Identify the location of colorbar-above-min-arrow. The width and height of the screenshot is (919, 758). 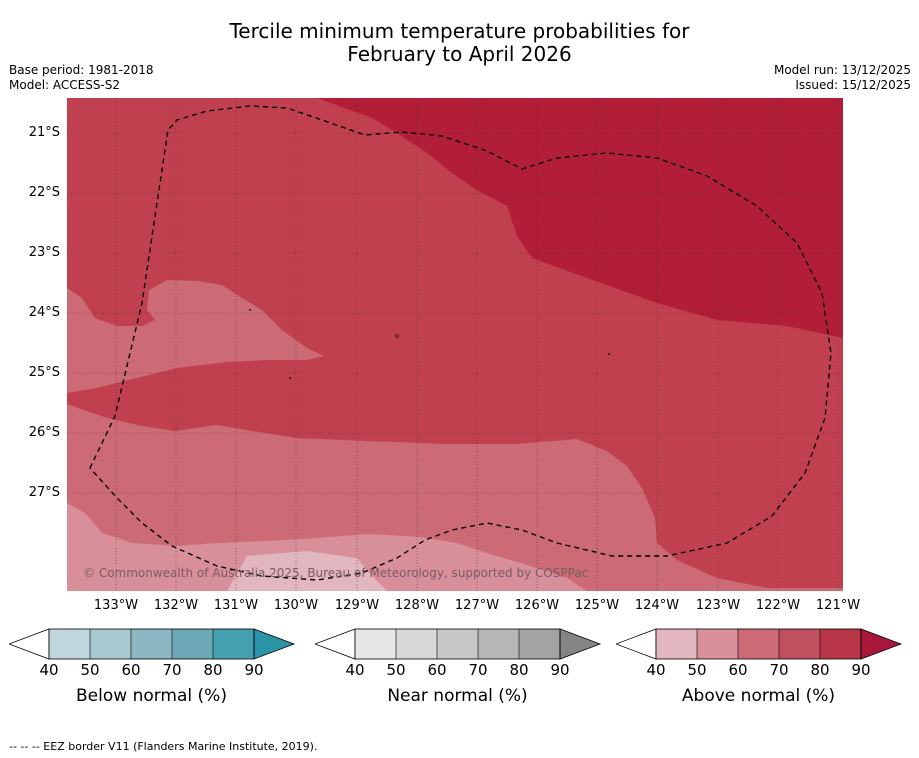
(636, 644).